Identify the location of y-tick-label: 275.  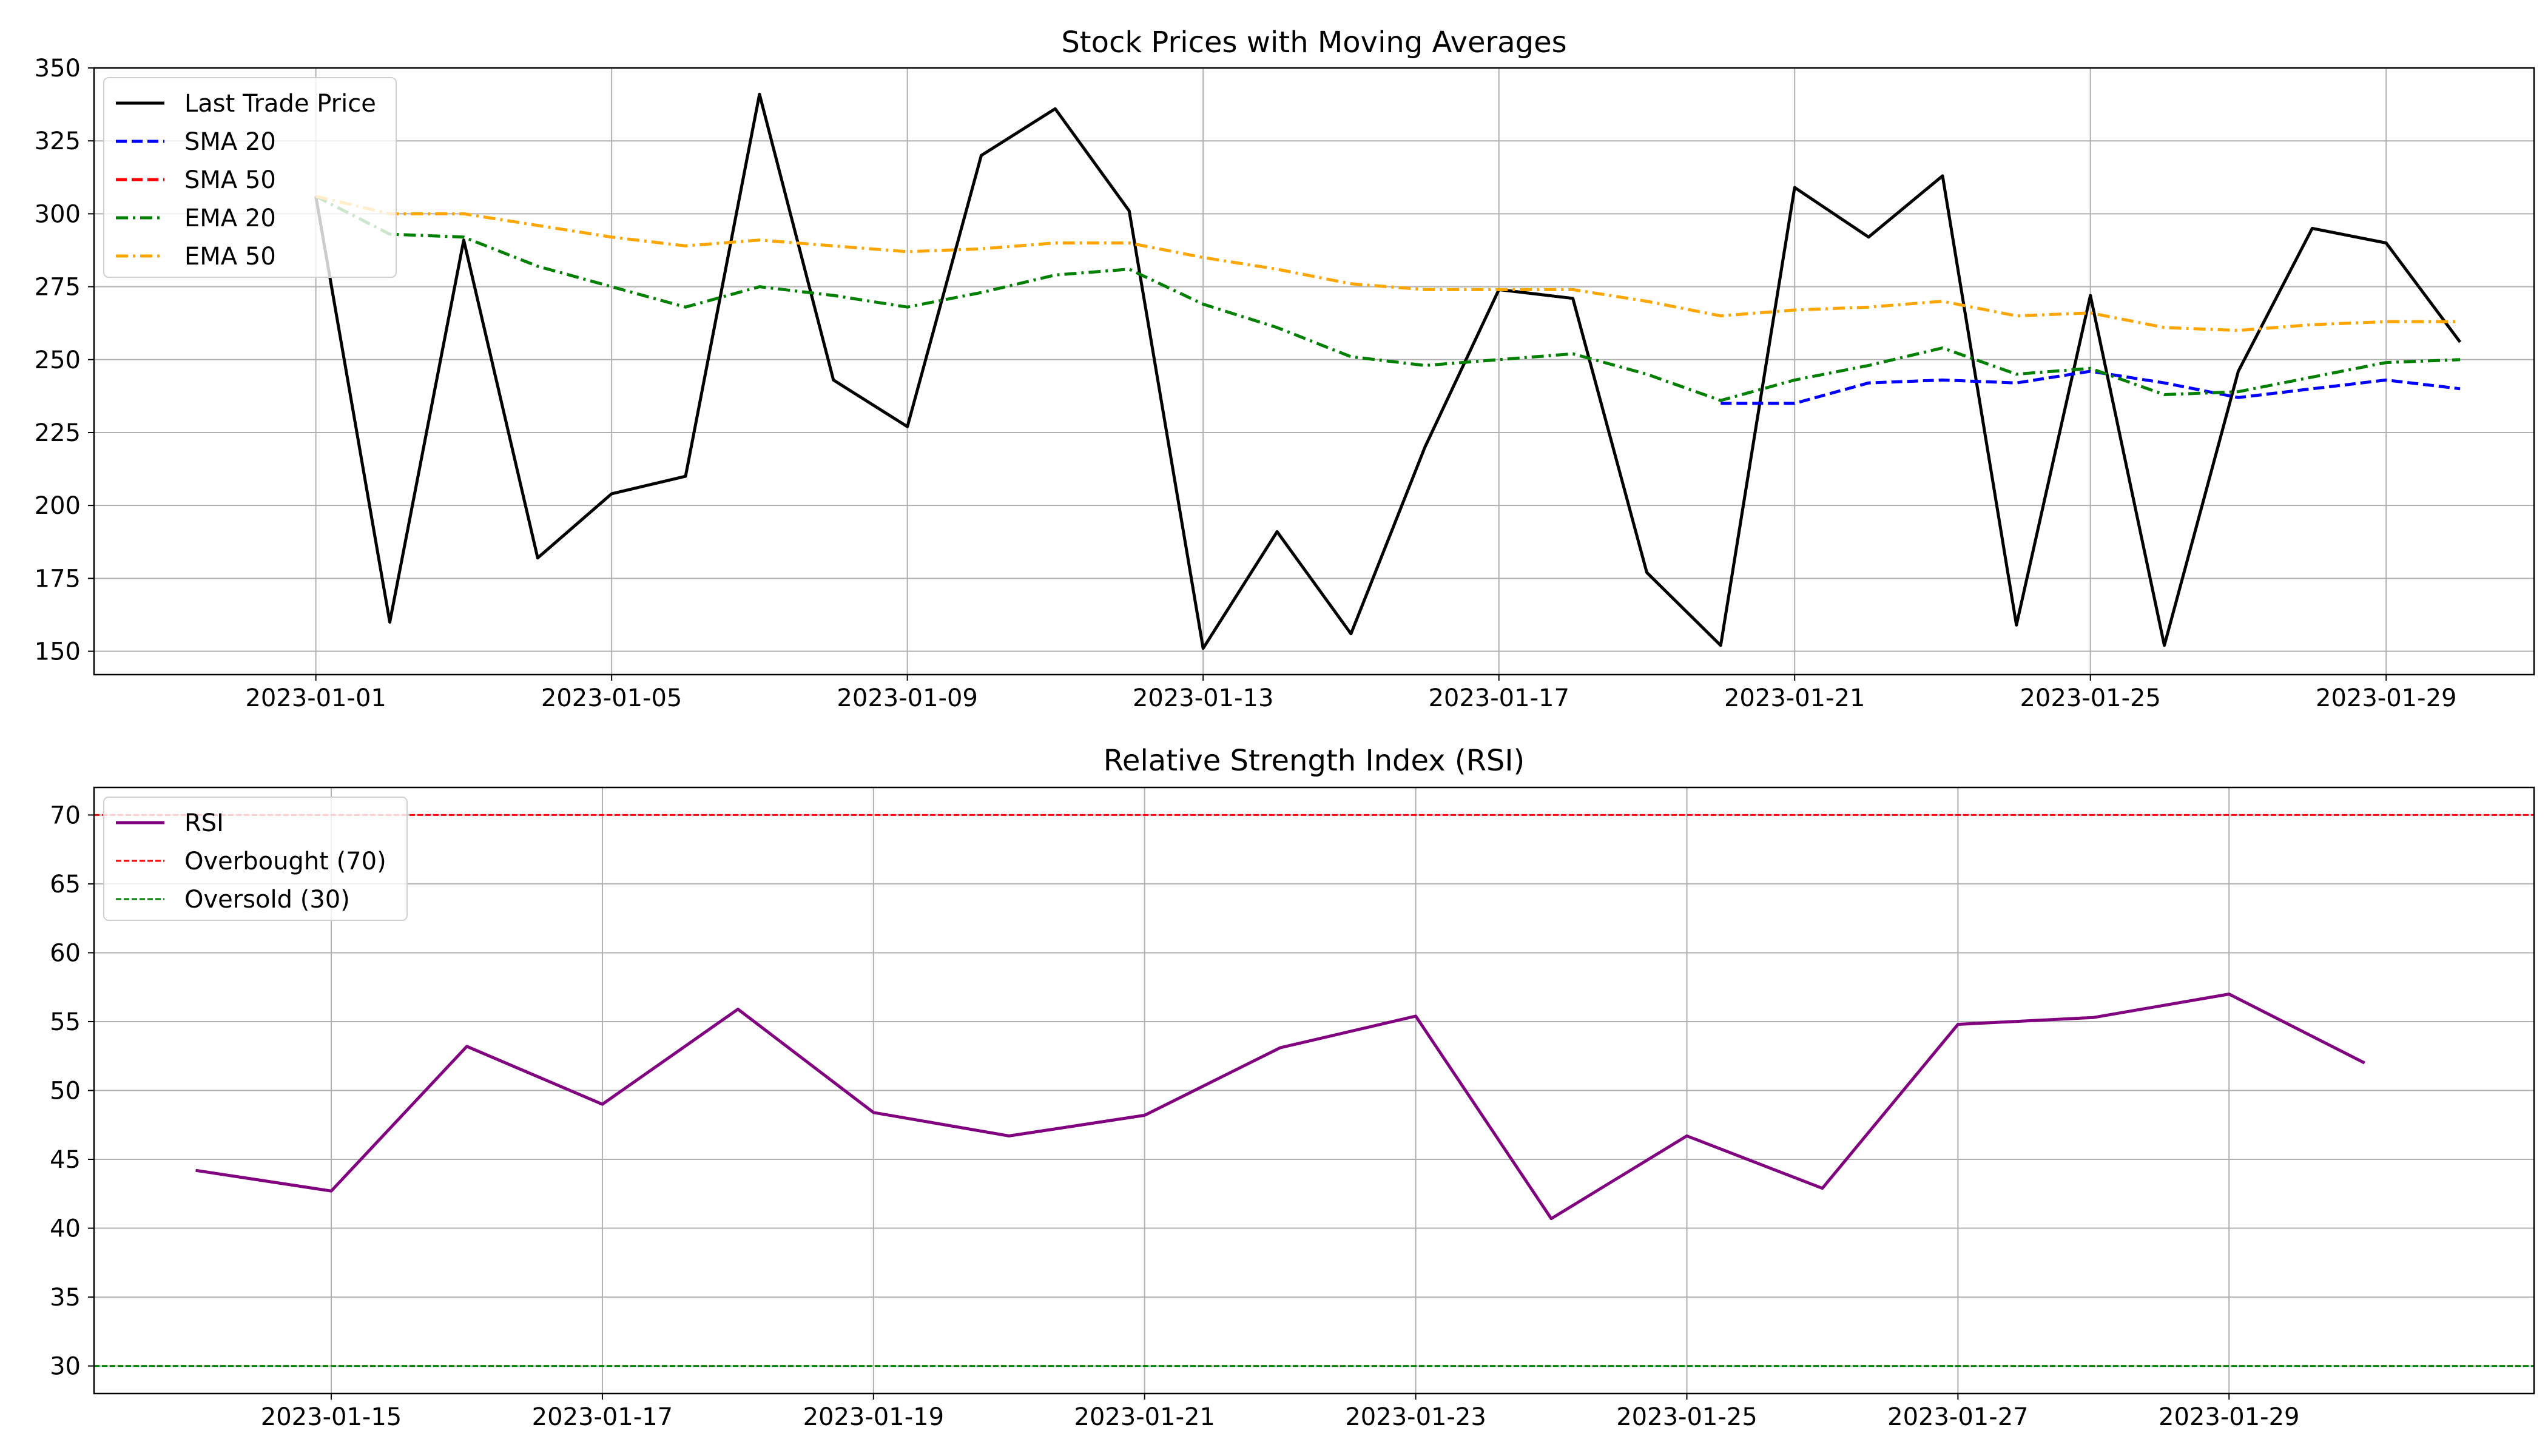
(58, 288).